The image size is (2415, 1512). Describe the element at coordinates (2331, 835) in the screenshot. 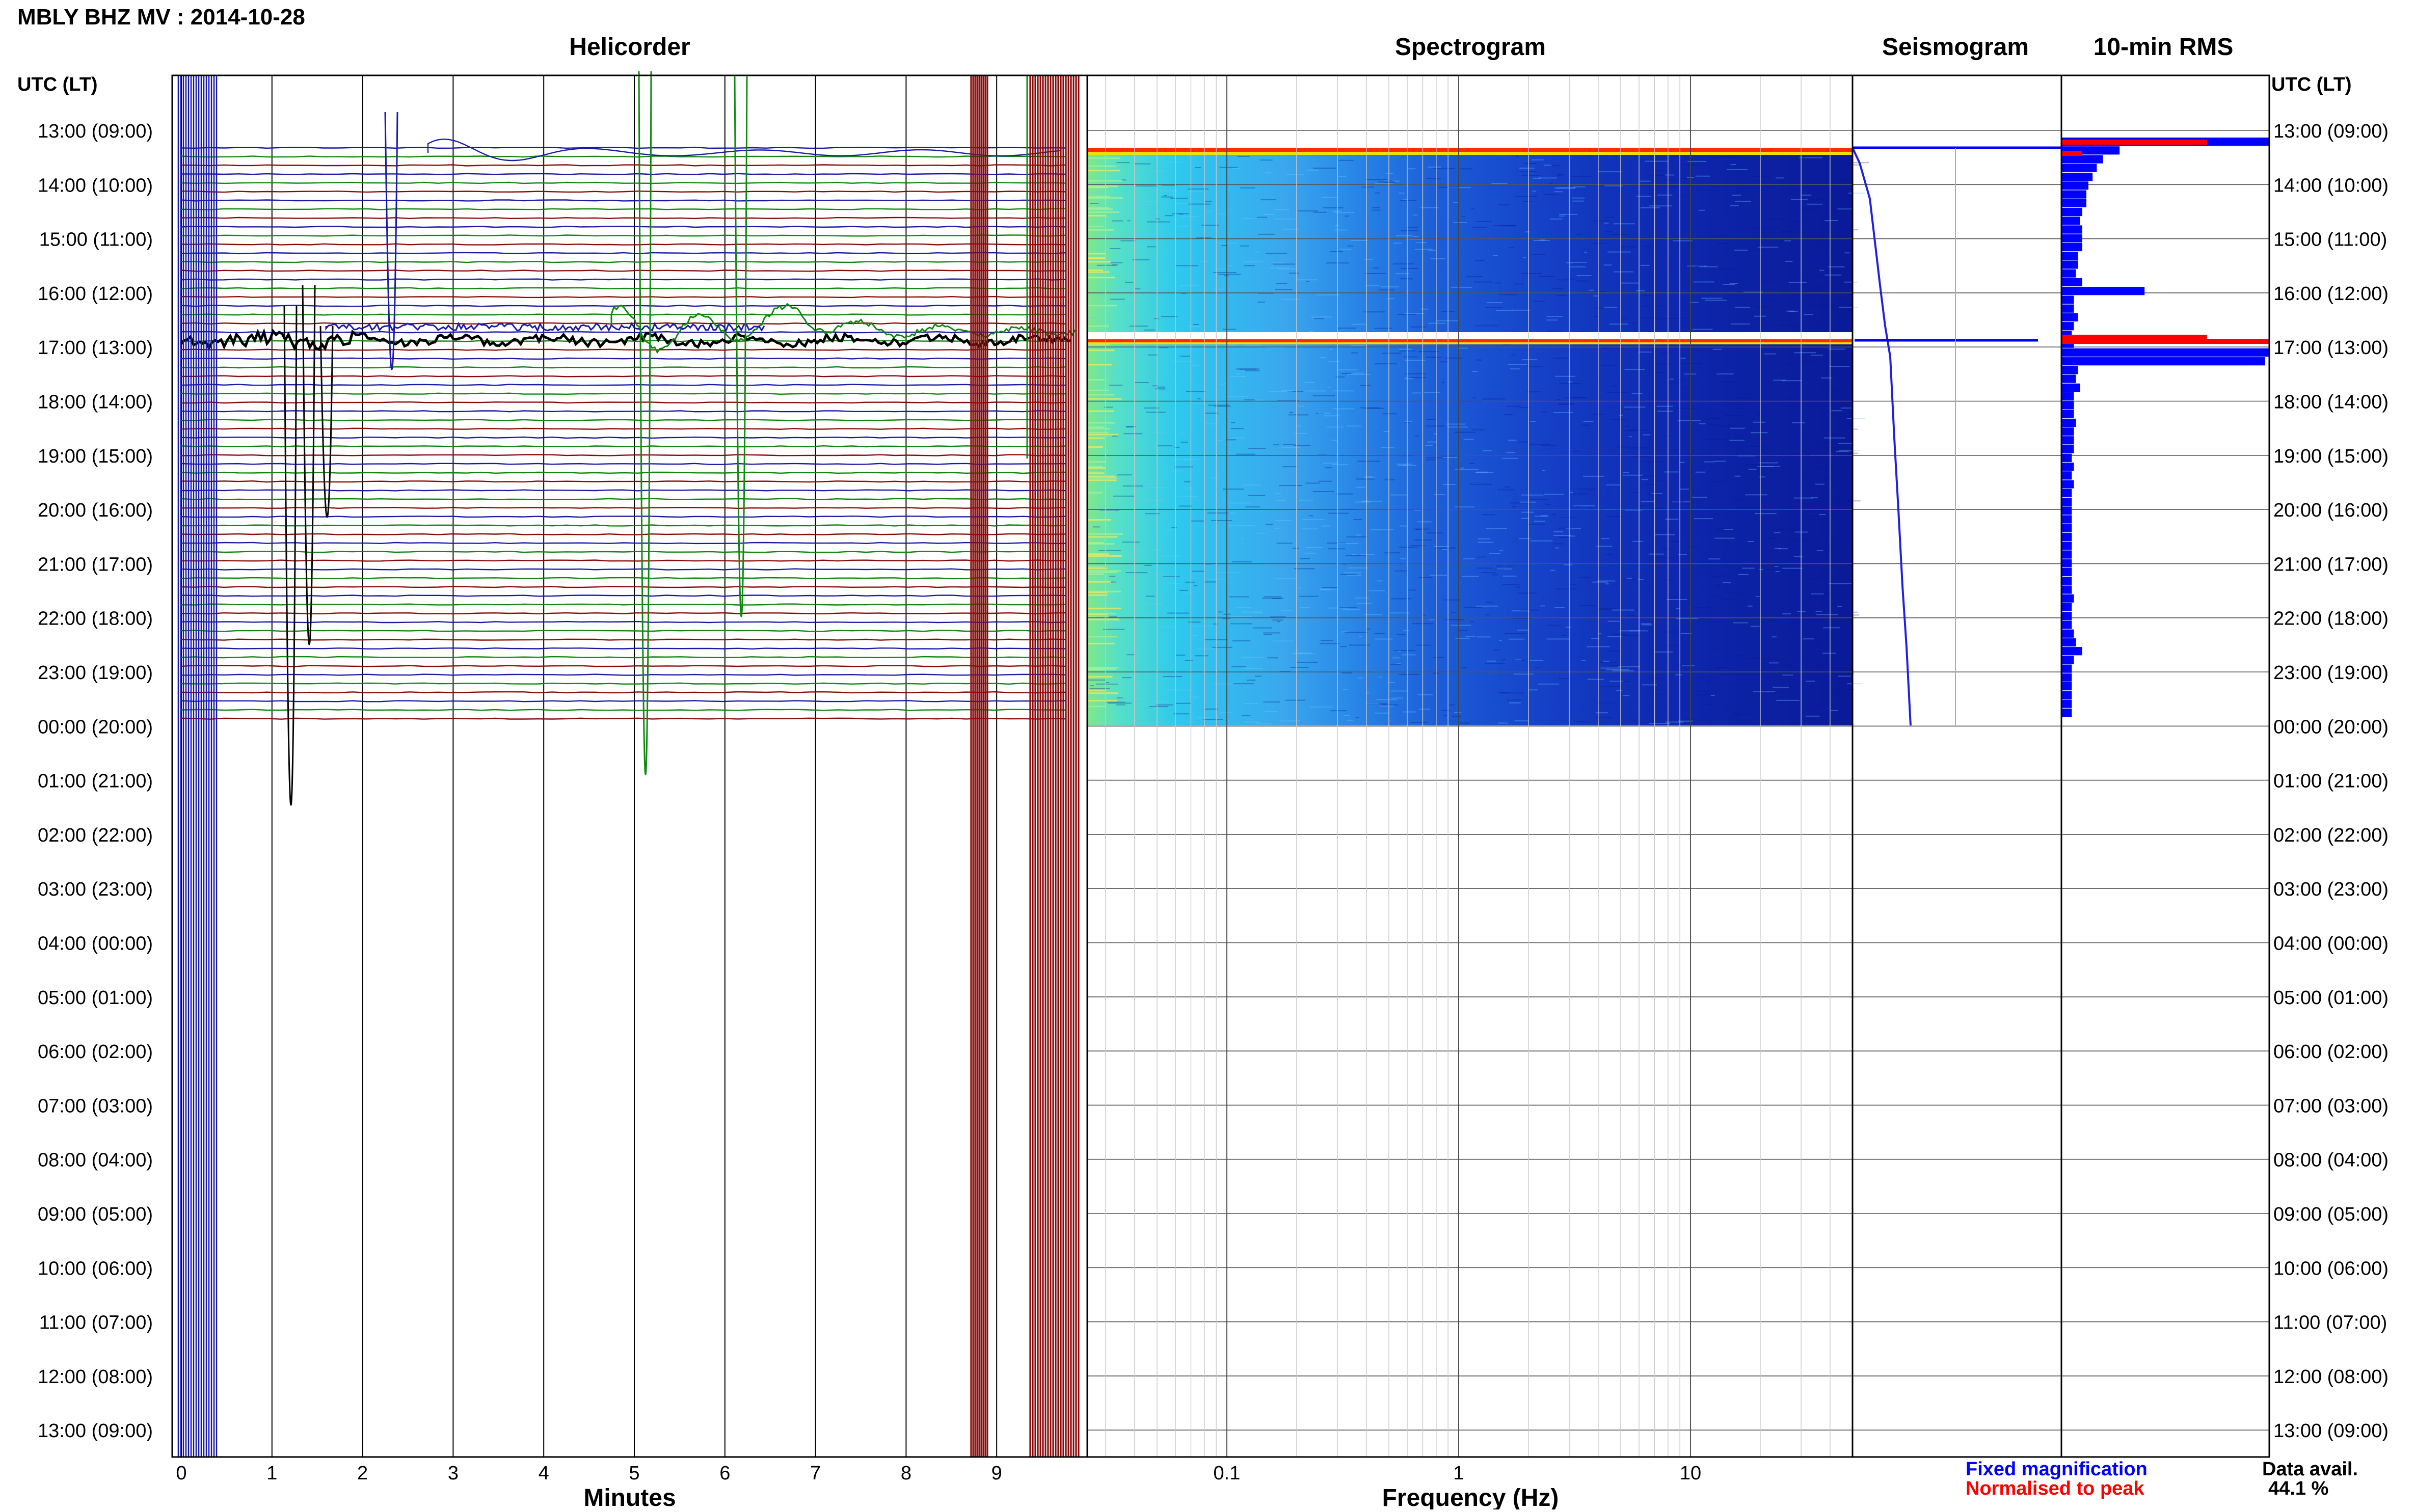

I see `time-tick-label-right: 02:00 (22:00)` at that location.